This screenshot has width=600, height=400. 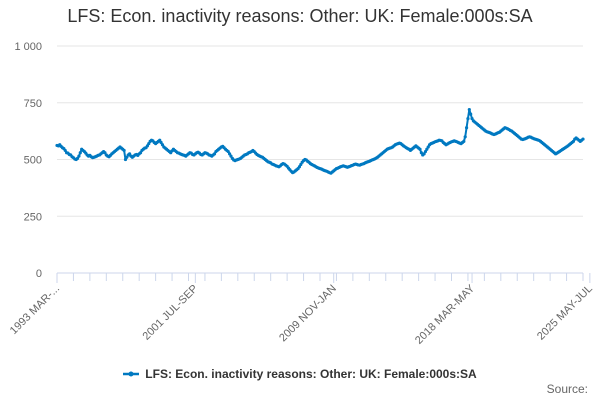 I want to click on x-tick-label: 2001 JUL-SEP, so click(x=171, y=313).